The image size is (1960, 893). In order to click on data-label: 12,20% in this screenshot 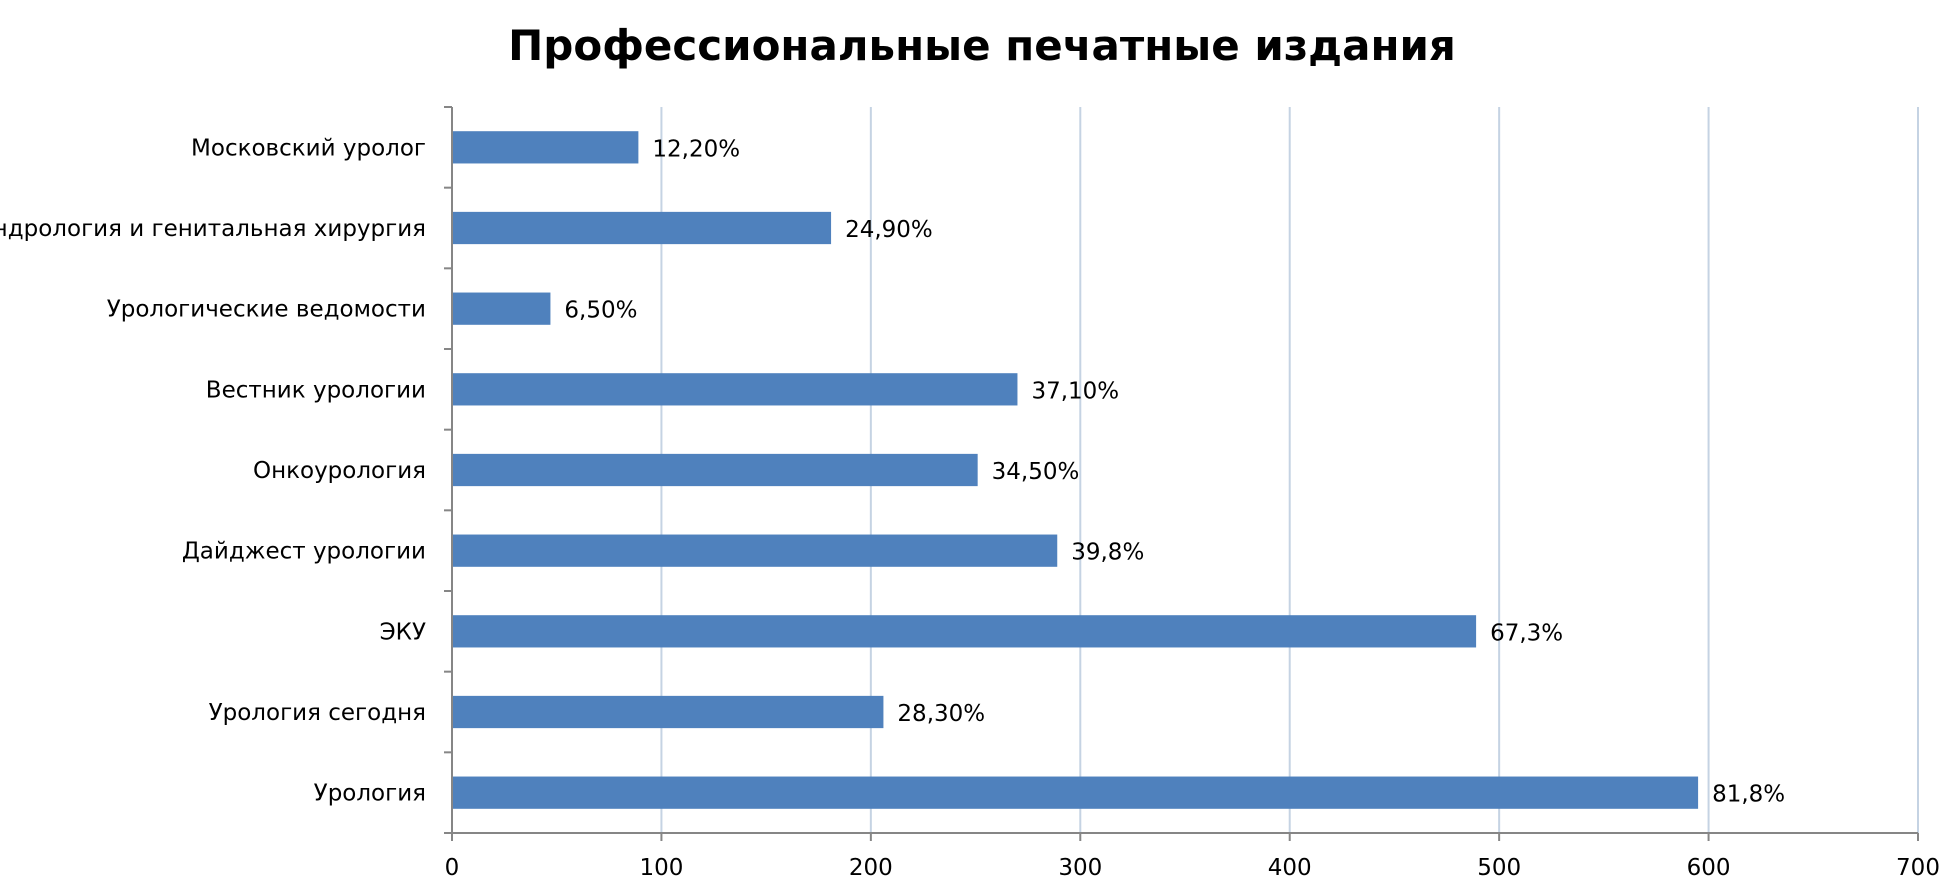, I will do `click(696, 149)`.